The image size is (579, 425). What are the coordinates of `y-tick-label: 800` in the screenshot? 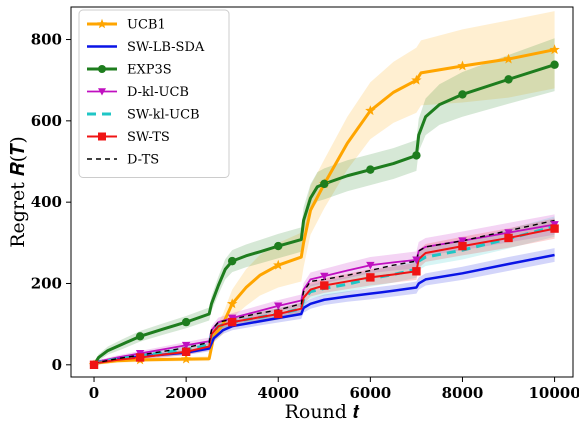 It's located at (46, 40).